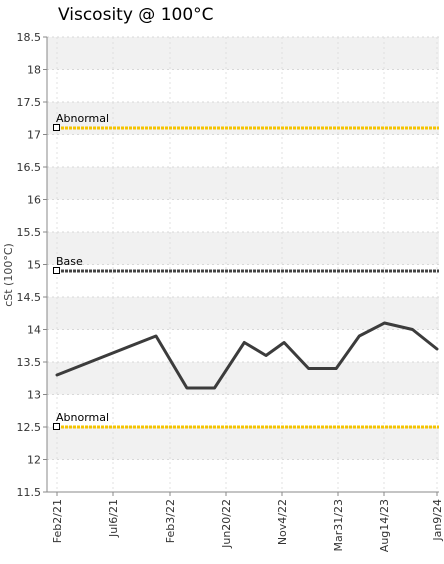 This screenshot has height=564, width=444. I want to click on chart-title: Viscosity @ 100°C, so click(136, 15).